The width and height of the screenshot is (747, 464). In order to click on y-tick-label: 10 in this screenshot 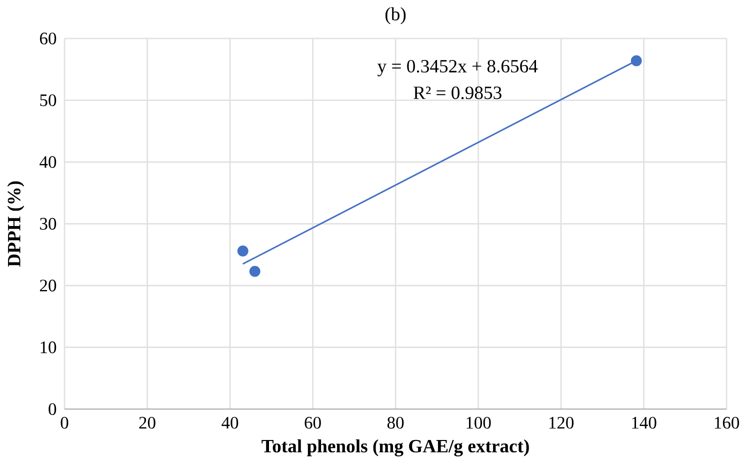, I will do `click(48, 348)`.